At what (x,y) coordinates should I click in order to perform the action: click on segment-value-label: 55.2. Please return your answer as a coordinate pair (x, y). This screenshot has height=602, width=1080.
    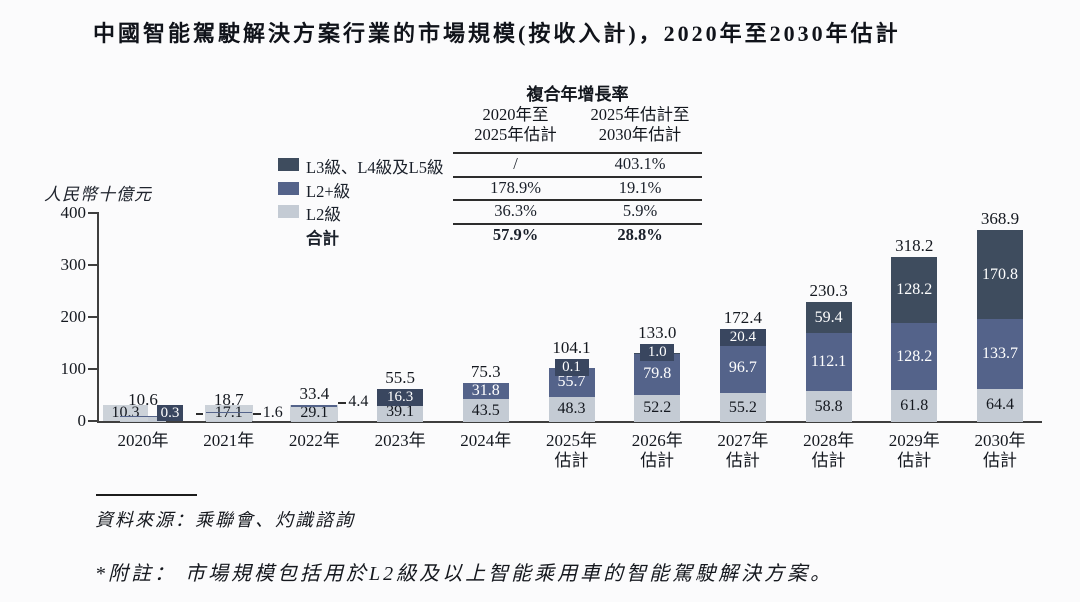
    Looking at the image, I should click on (742, 407).